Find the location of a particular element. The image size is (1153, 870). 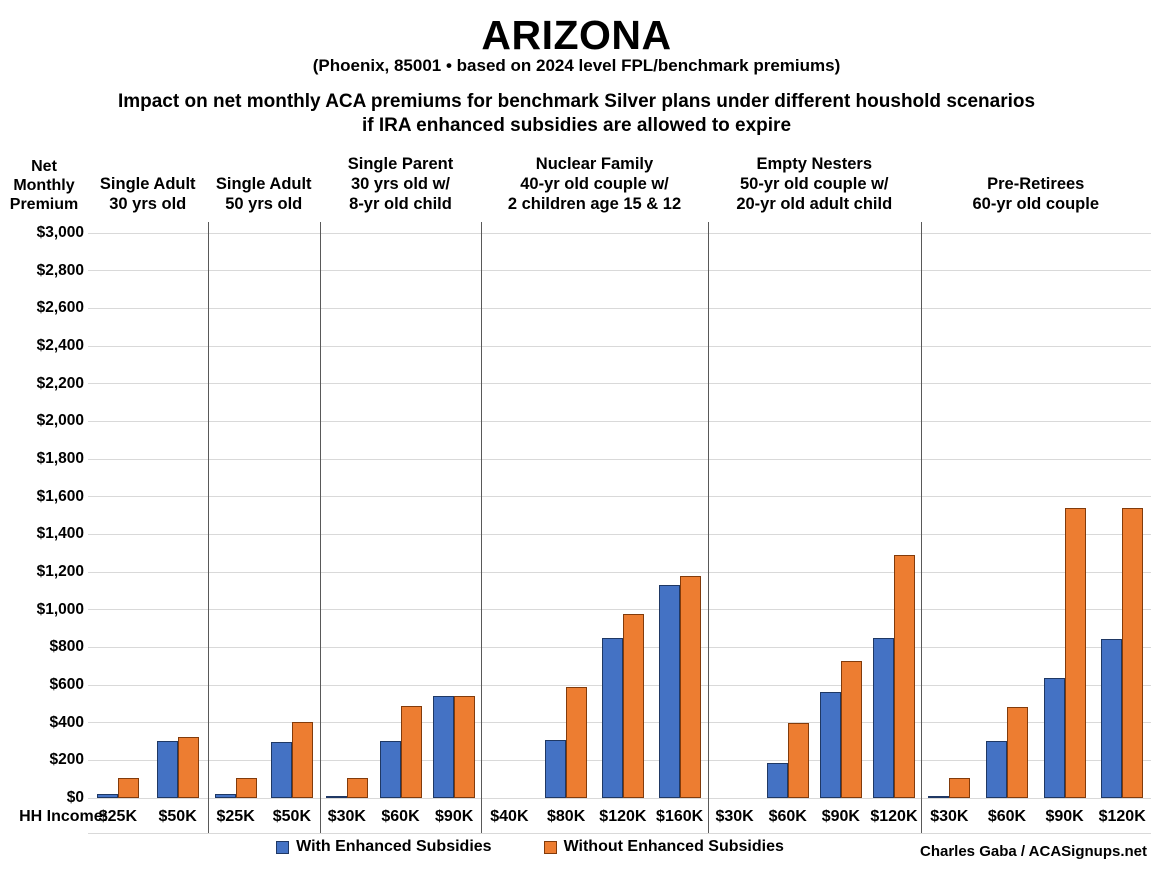

legend-item-without-enhanced: Without Enhanced Subsidies is located at coordinates (663, 847).